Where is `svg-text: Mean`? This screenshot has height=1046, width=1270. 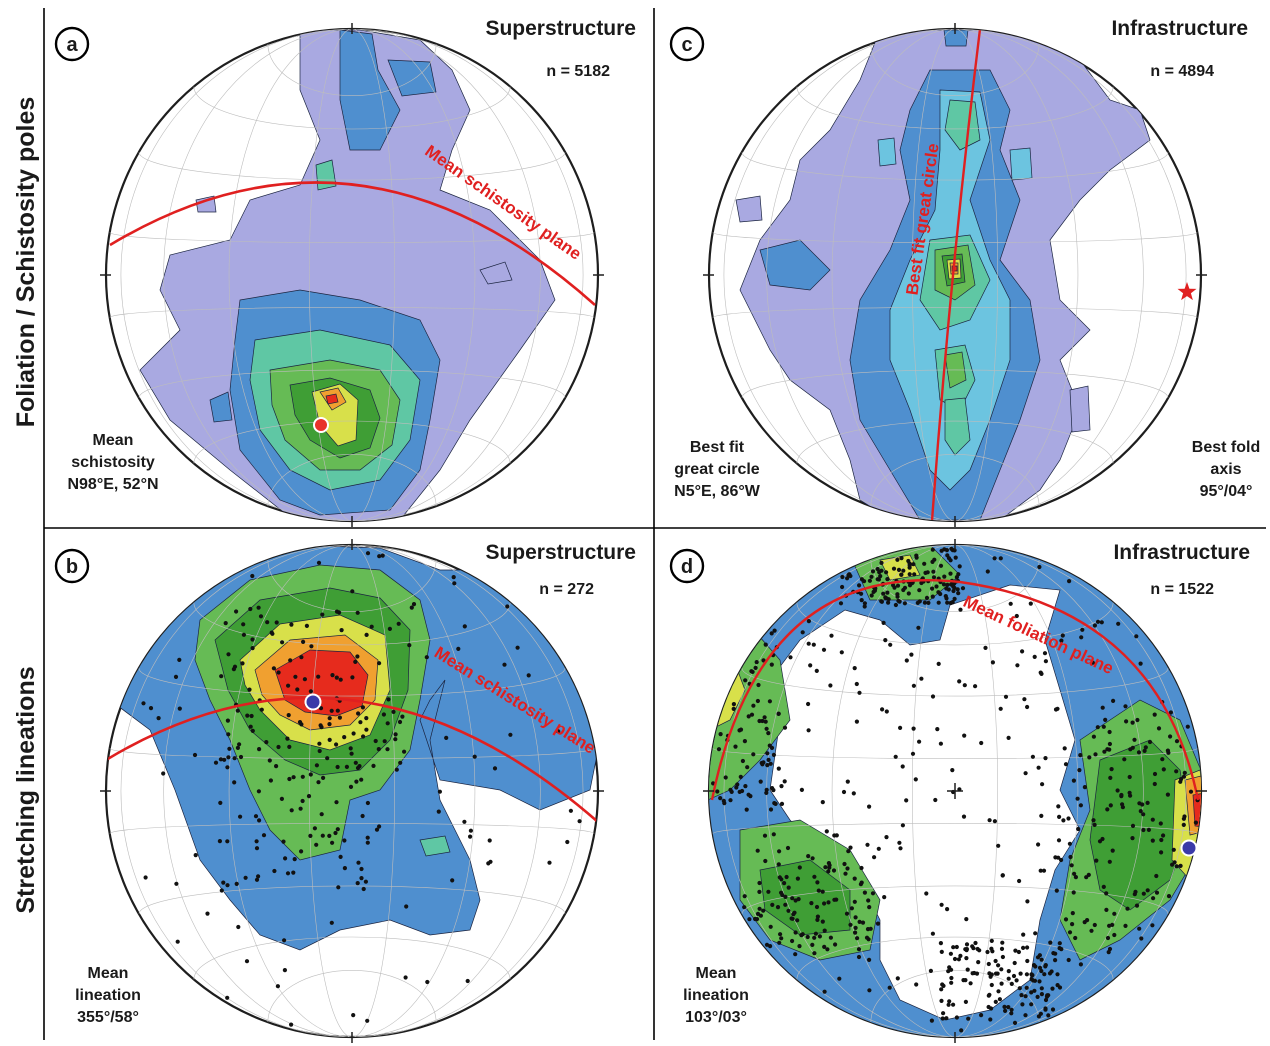 svg-text: Mean is located at coordinates (113, 440).